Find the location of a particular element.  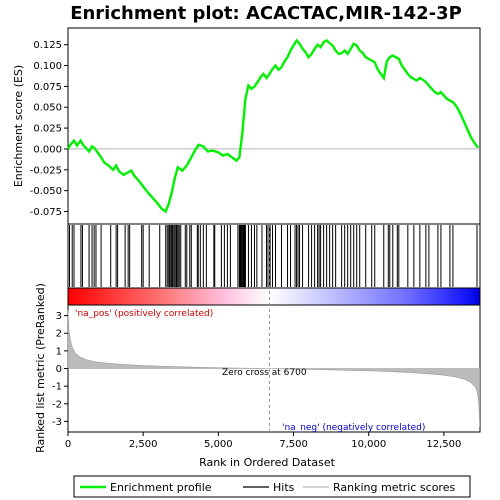

negative-correlation-label: 'na_neg' (negatively correlated) is located at coordinates (353, 428).